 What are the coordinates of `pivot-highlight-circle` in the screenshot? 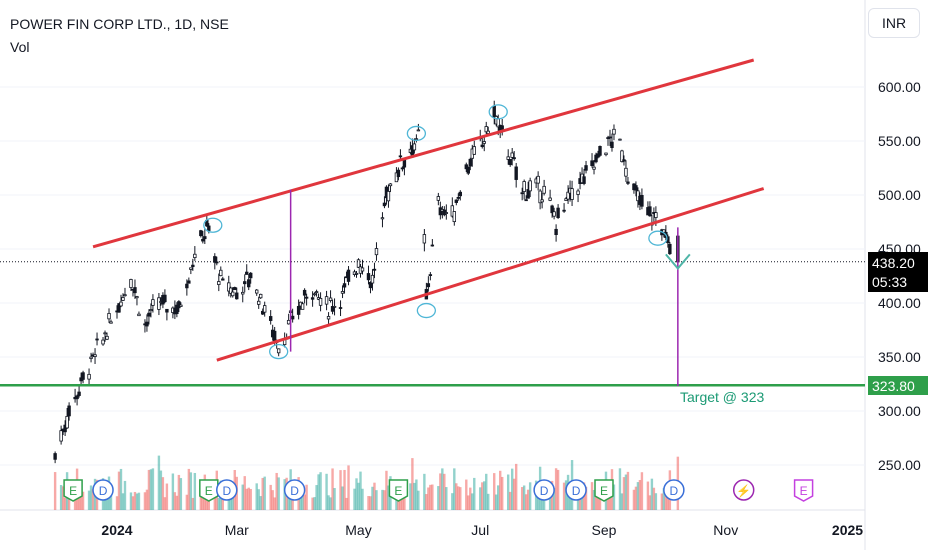 It's located at (279, 351).